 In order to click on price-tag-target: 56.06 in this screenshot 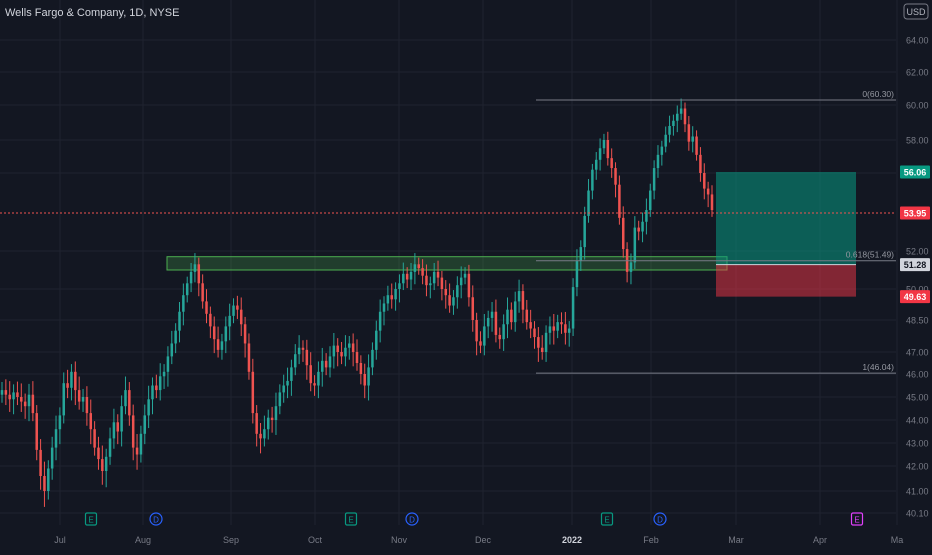, I will do `click(915, 172)`.